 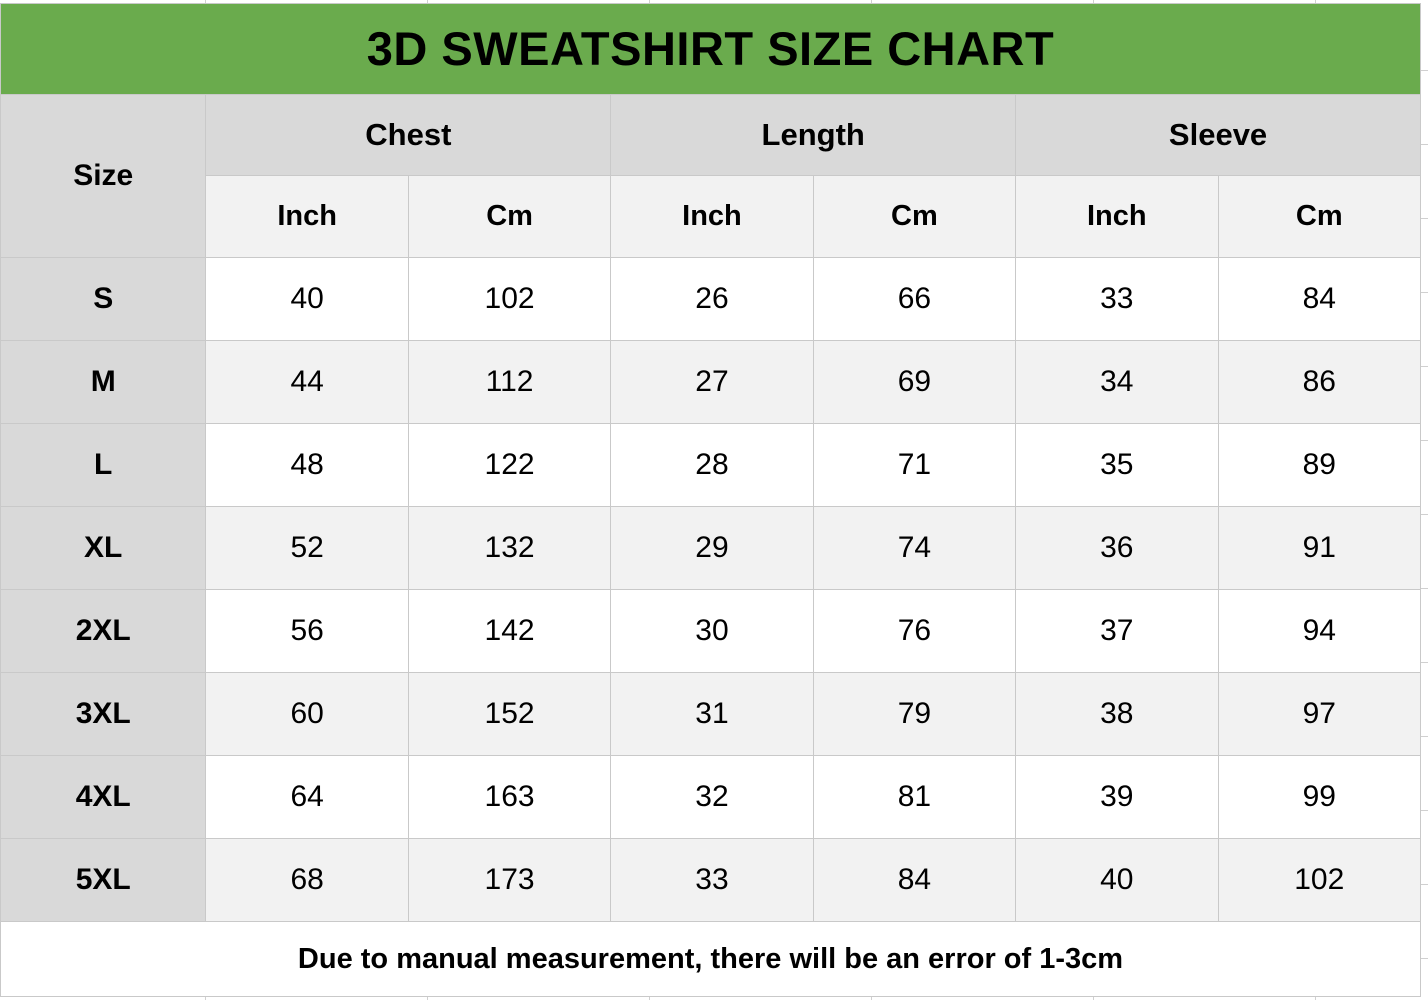 What do you see at coordinates (914, 880) in the screenshot?
I see `cell-length-cm: 84` at bounding box center [914, 880].